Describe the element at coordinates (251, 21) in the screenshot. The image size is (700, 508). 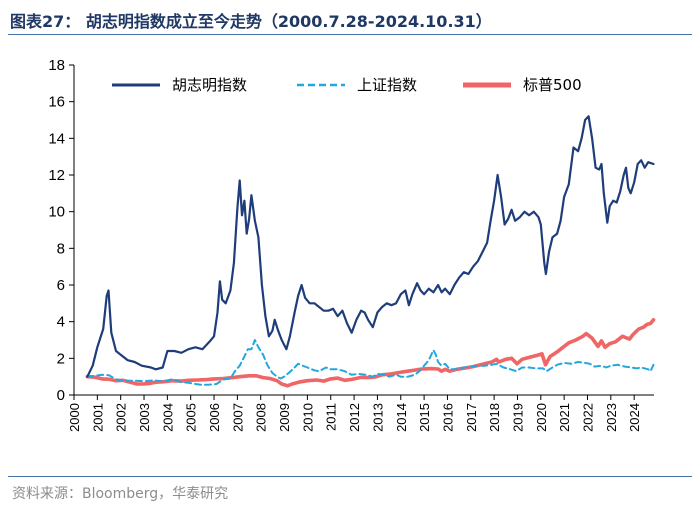
I see `figure-title: 图表27： 胡志明指数成立至今走势（2000.7.28-2024.10.31）` at that location.